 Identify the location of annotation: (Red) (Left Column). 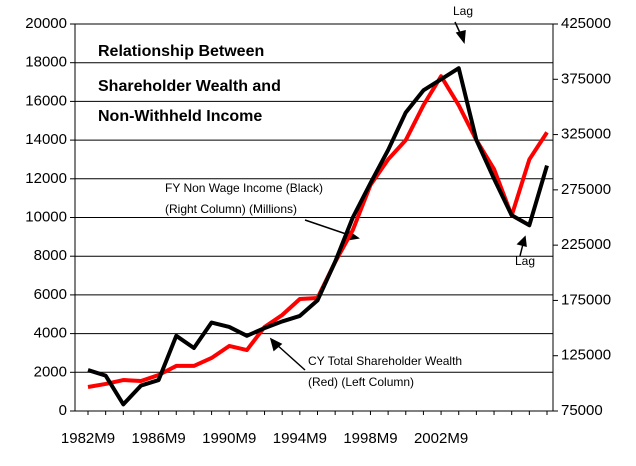
(361, 382).